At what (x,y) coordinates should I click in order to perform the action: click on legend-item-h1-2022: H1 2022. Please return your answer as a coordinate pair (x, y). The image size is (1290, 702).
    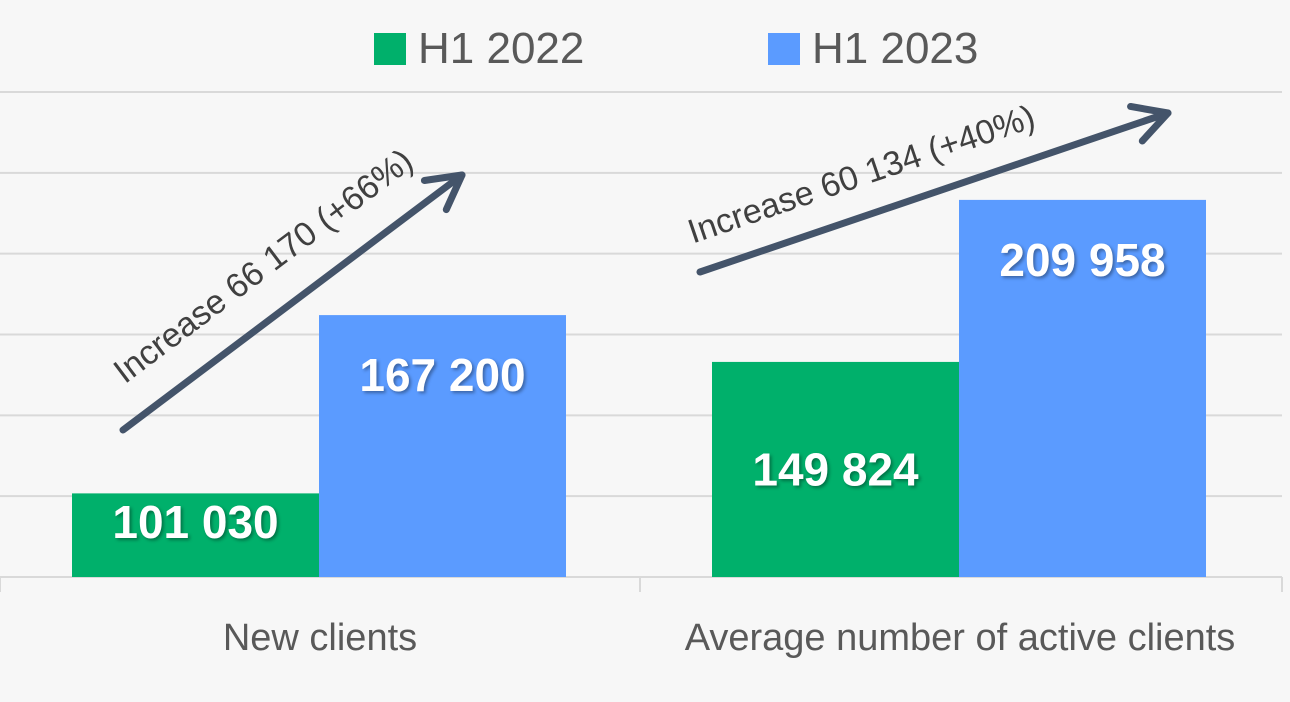
    Looking at the image, I should click on (479, 49).